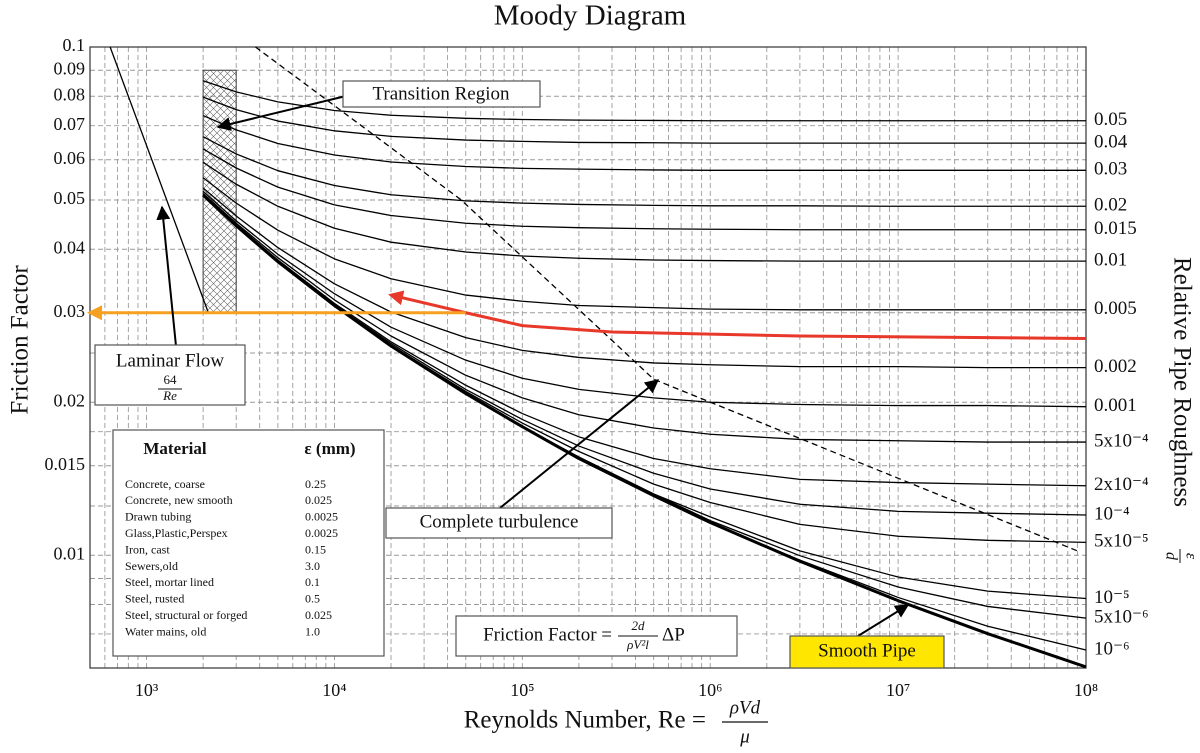  Describe the element at coordinates (1121, 541) in the screenshot. I see `roughness-label: 5x10⁻⁵` at that location.